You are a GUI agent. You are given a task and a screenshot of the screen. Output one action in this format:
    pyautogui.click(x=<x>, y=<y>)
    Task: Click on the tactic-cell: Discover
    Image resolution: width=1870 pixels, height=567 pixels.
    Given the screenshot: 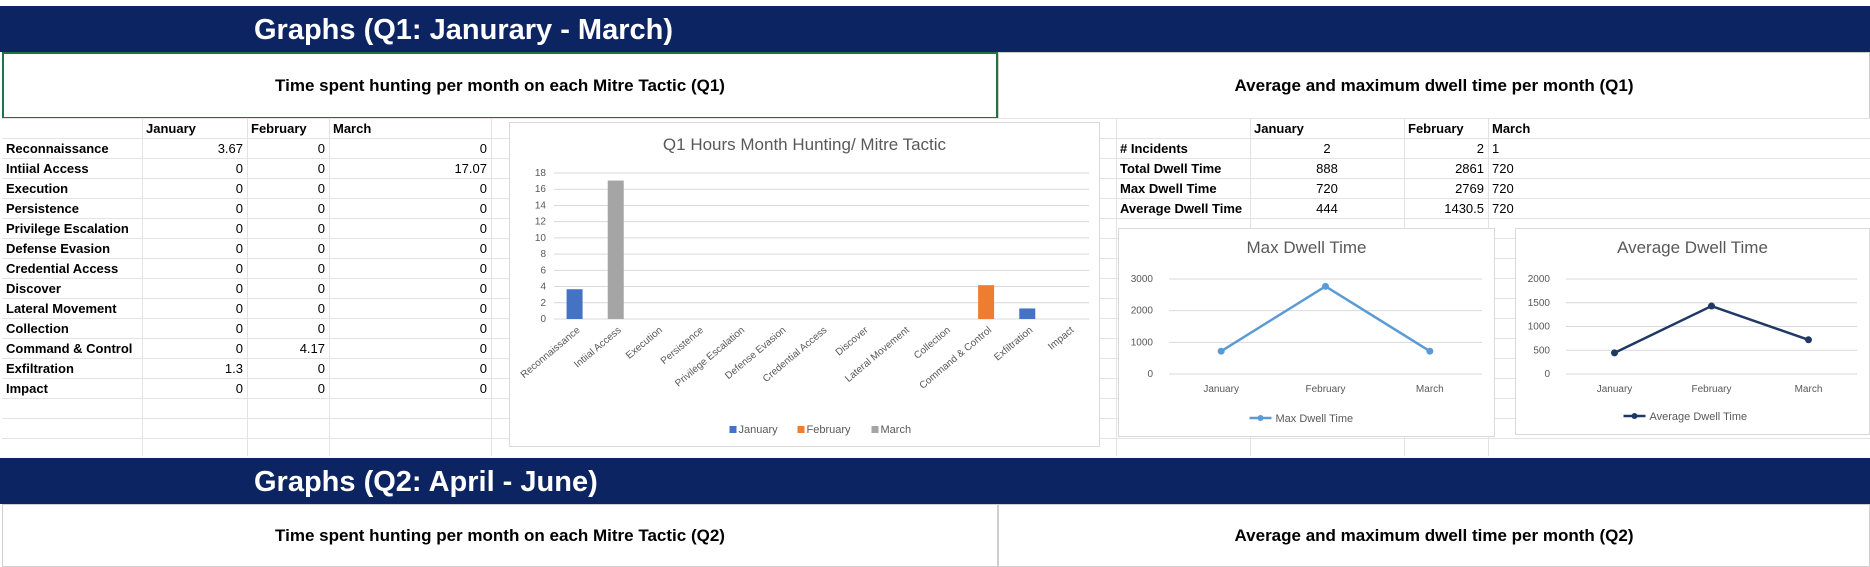 What is the action you would take?
    pyautogui.click(x=33, y=288)
    